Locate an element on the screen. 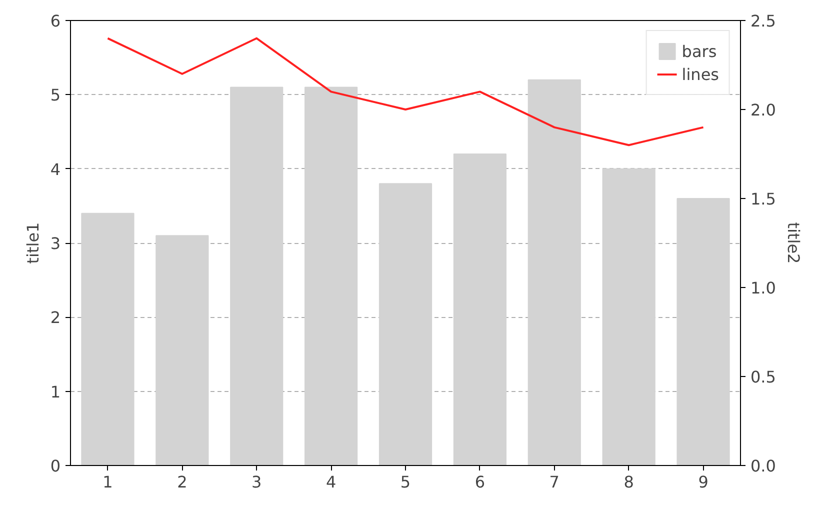 The image size is (840, 526). y-tick-label: 3 is located at coordinates (55, 243).